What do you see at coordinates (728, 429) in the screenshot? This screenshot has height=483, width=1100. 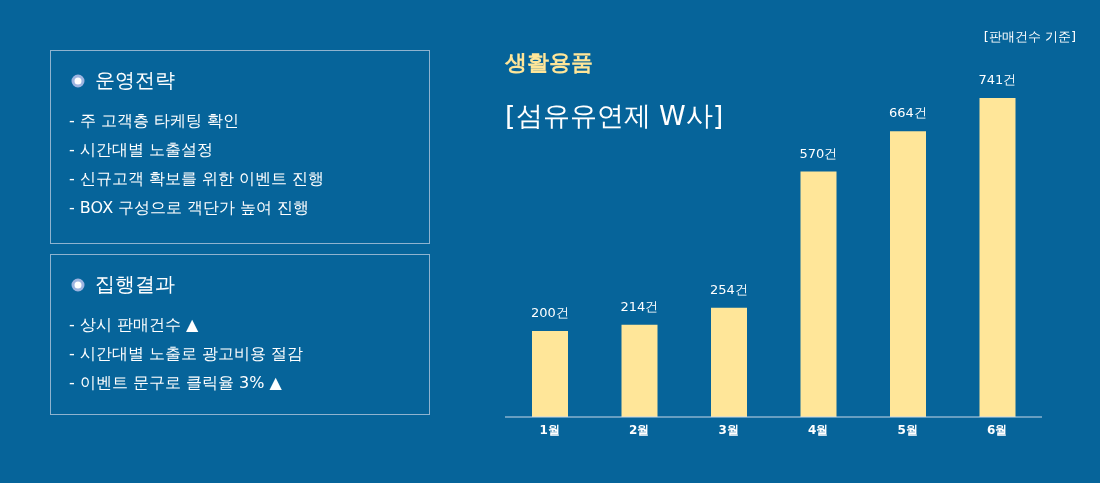 I see `x-tick-label: 3월` at bounding box center [728, 429].